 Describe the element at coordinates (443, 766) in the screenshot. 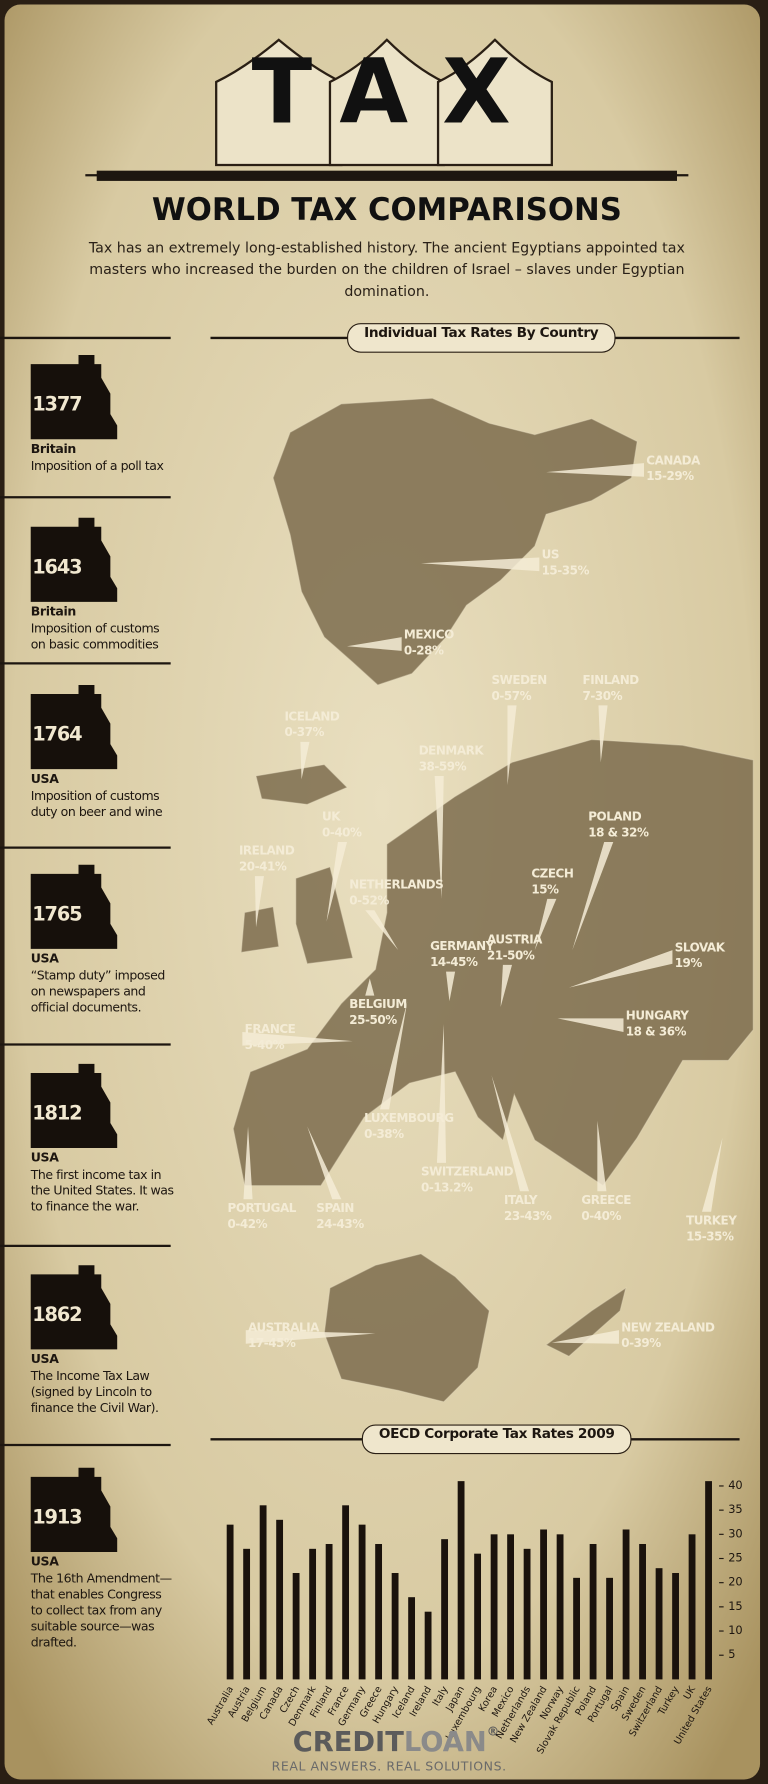

I see `country-rate: 38-59%` at that location.